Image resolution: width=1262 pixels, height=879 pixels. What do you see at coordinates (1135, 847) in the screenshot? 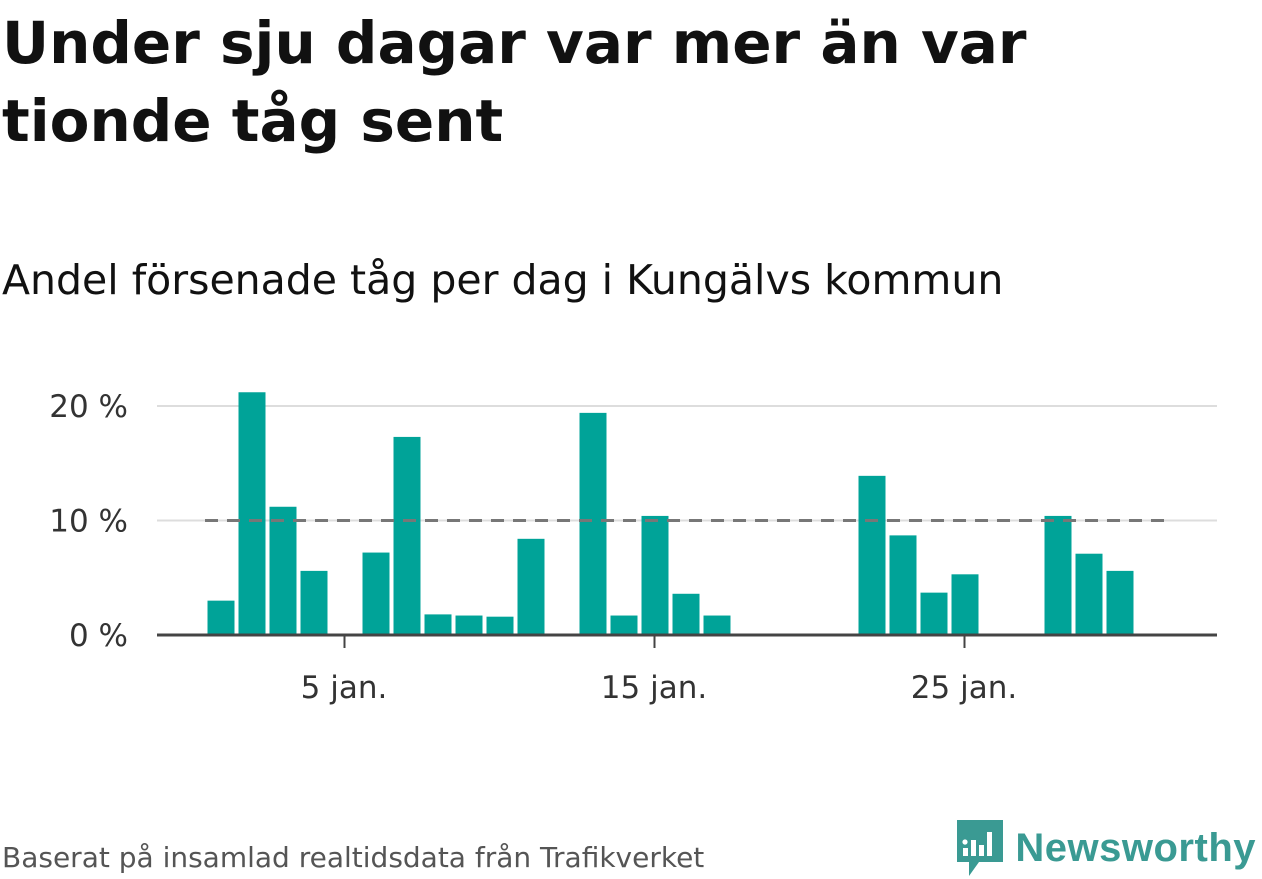
I see `logo-text: Newsworthy` at bounding box center [1135, 847].